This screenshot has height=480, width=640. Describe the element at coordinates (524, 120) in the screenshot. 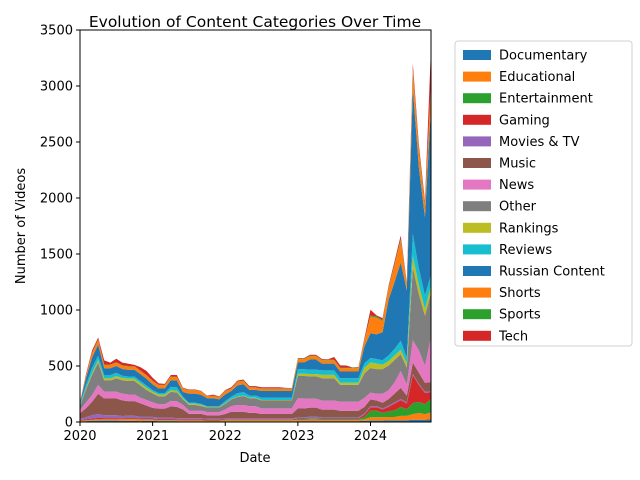

I see `legend-label-gaming: Gaming` at that location.